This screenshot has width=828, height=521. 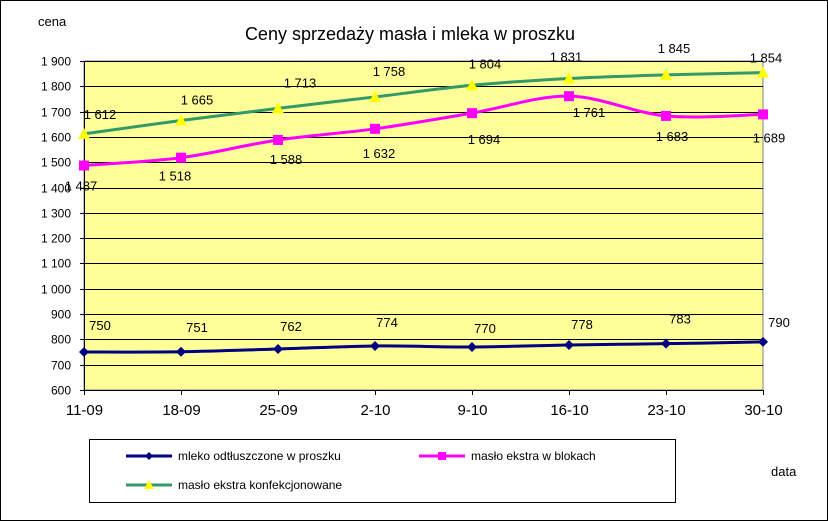 What do you see at coordinates (61, 315) in the screenshot?
I see `y-tick-label: 900` at bounding box center [61, 315].